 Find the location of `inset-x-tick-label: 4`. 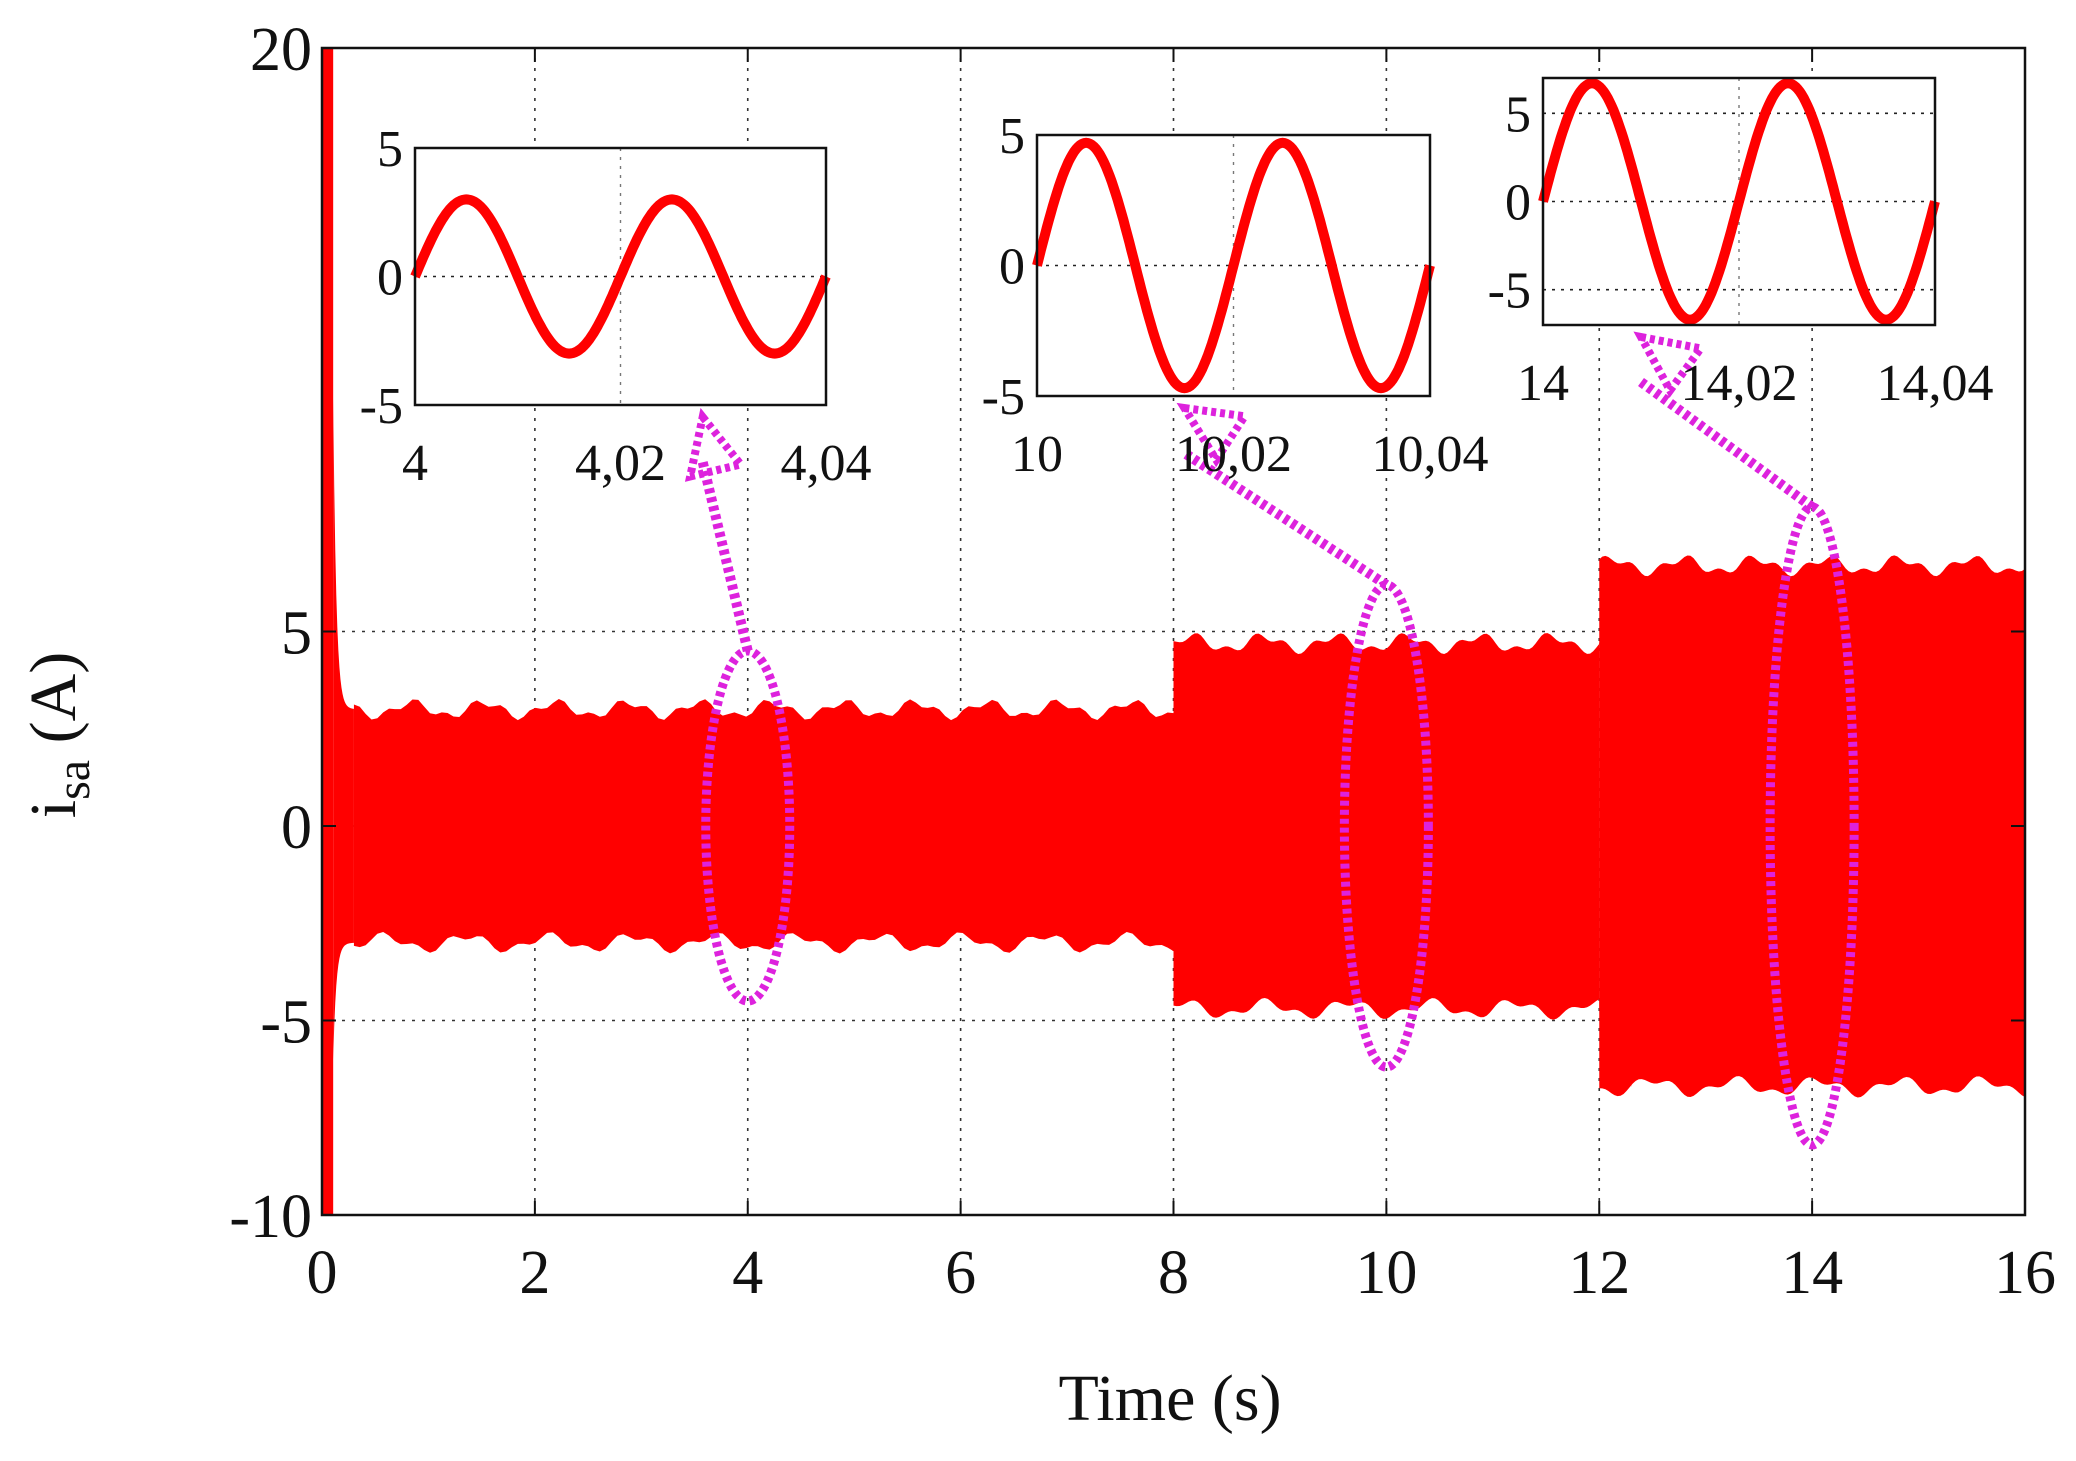

inset-x-tick-label: 4 is located at coordinates (415, 463).